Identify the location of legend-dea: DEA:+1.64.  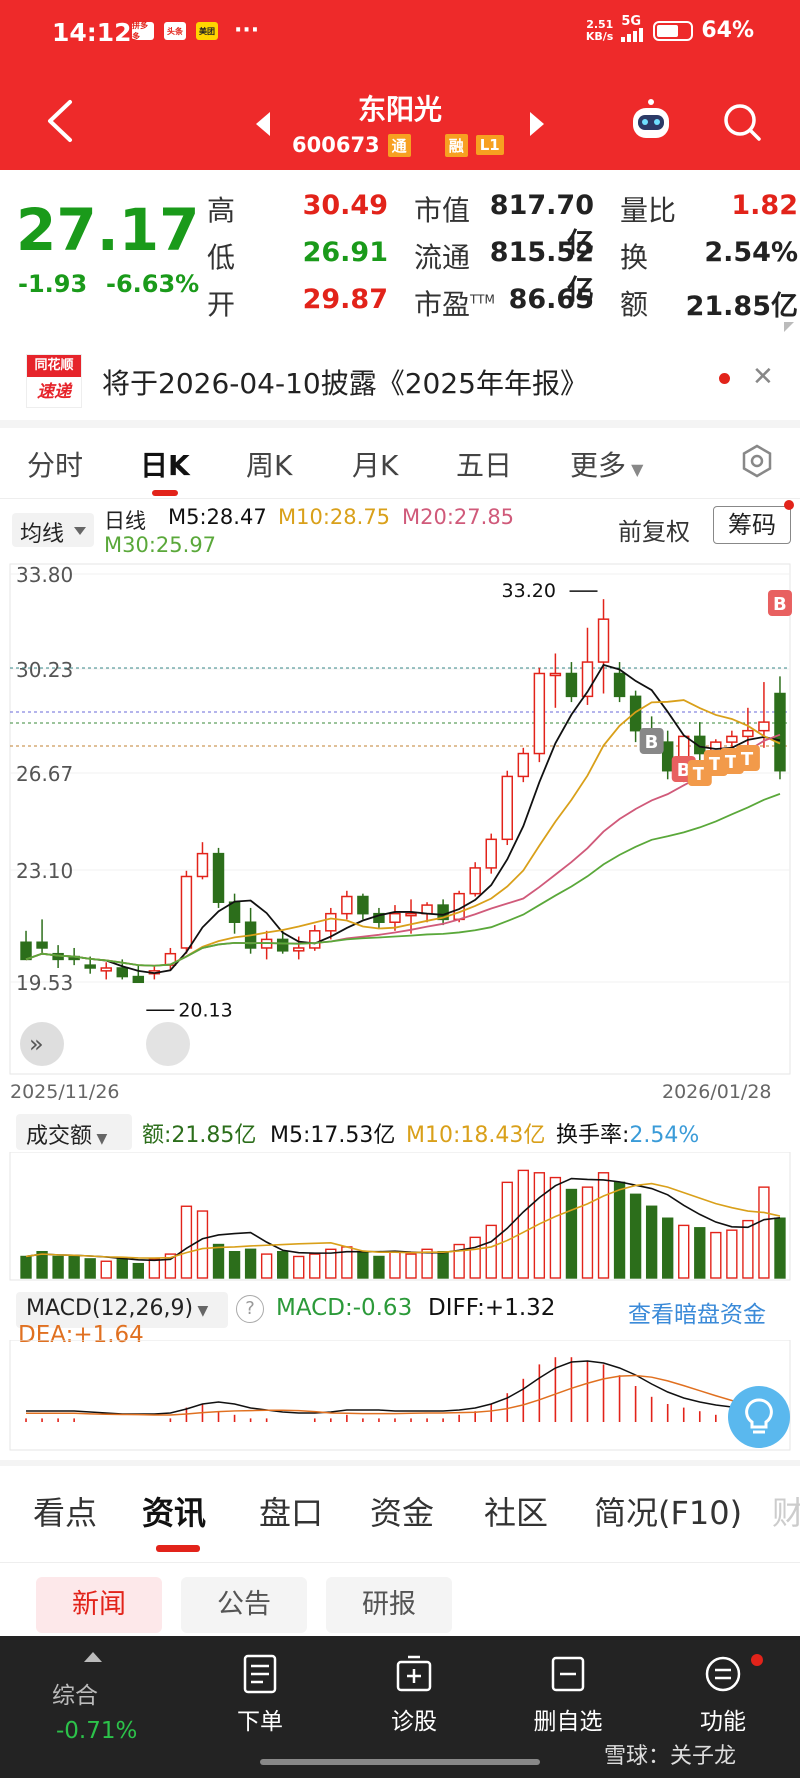
(81, 1335).